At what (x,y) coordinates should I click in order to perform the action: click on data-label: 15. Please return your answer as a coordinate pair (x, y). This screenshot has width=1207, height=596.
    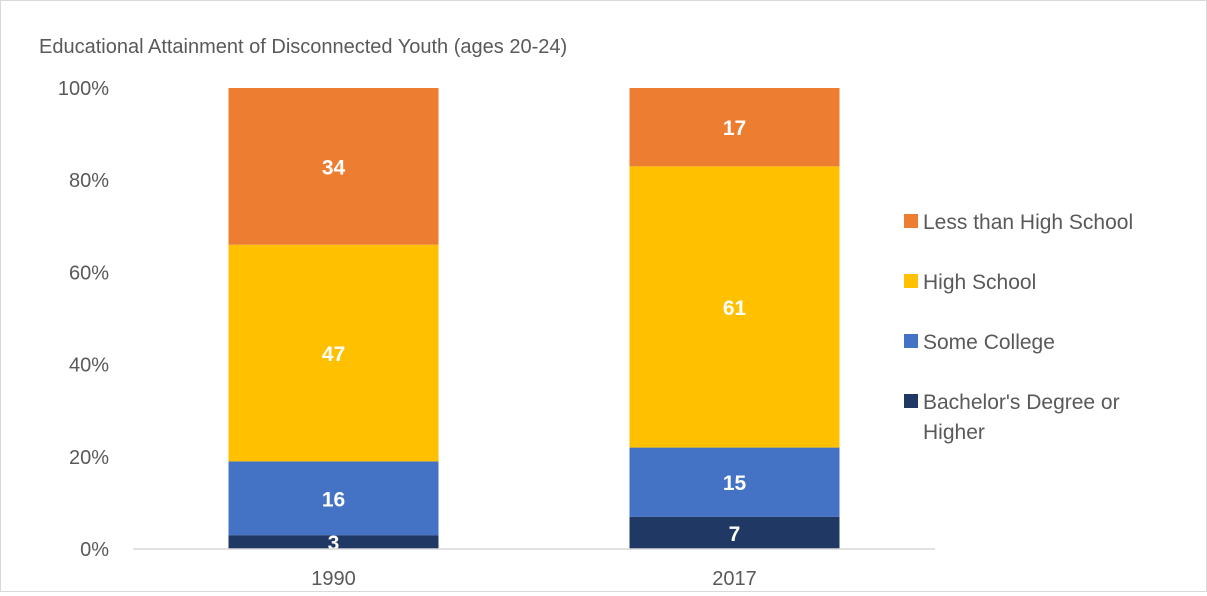
    Looking at the image, I should click on (735, 483).